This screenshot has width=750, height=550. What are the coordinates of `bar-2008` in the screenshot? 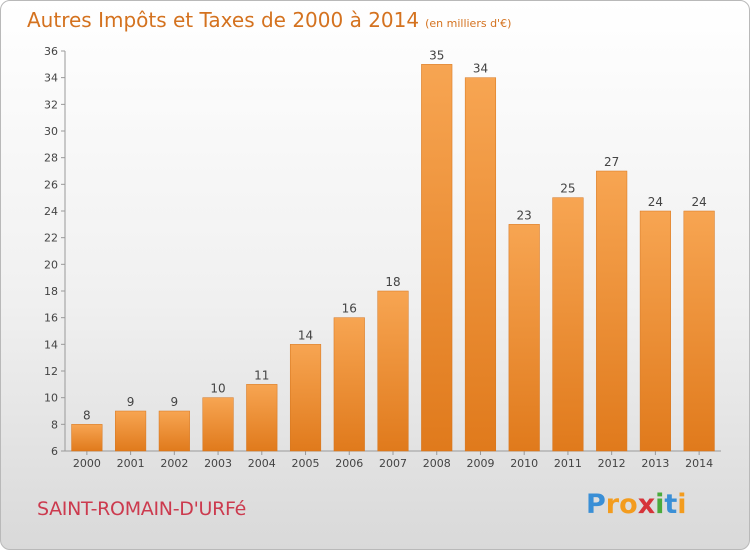 It's located at (437, 258).